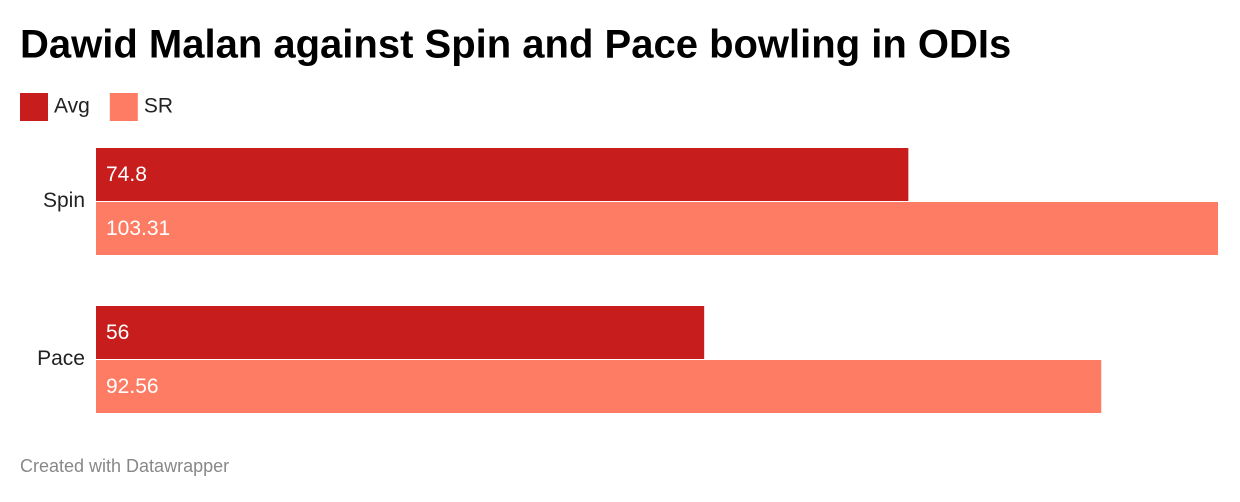  Describe the element at coordinates (64, 200) in the screenshot. I see `category-label: Spin` at that location.